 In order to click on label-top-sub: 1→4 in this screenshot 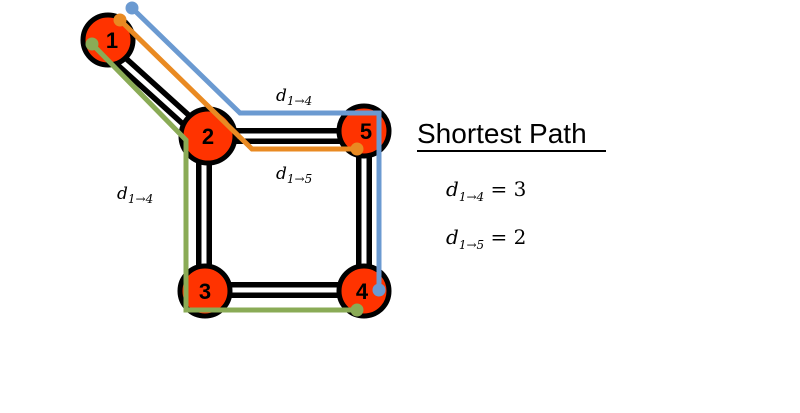, I will do `click(299, 101)`.